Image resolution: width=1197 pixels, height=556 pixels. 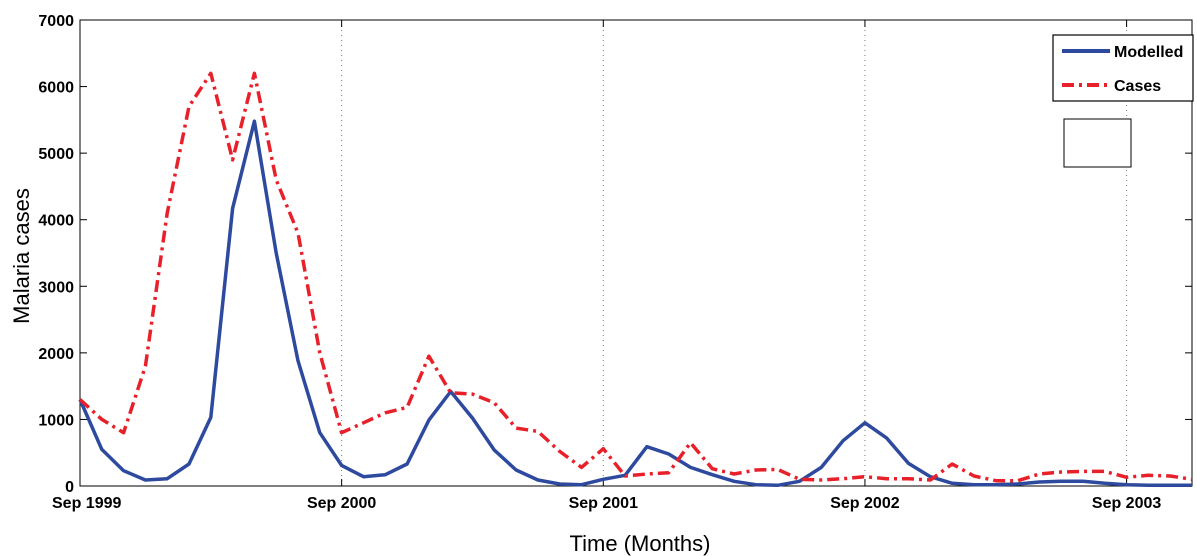 I want to click on x-tick-labels: Sep 1999 Sep 2000 Sep 2001 Sep 2002 Sep 2003, so click(x=606, y=503).